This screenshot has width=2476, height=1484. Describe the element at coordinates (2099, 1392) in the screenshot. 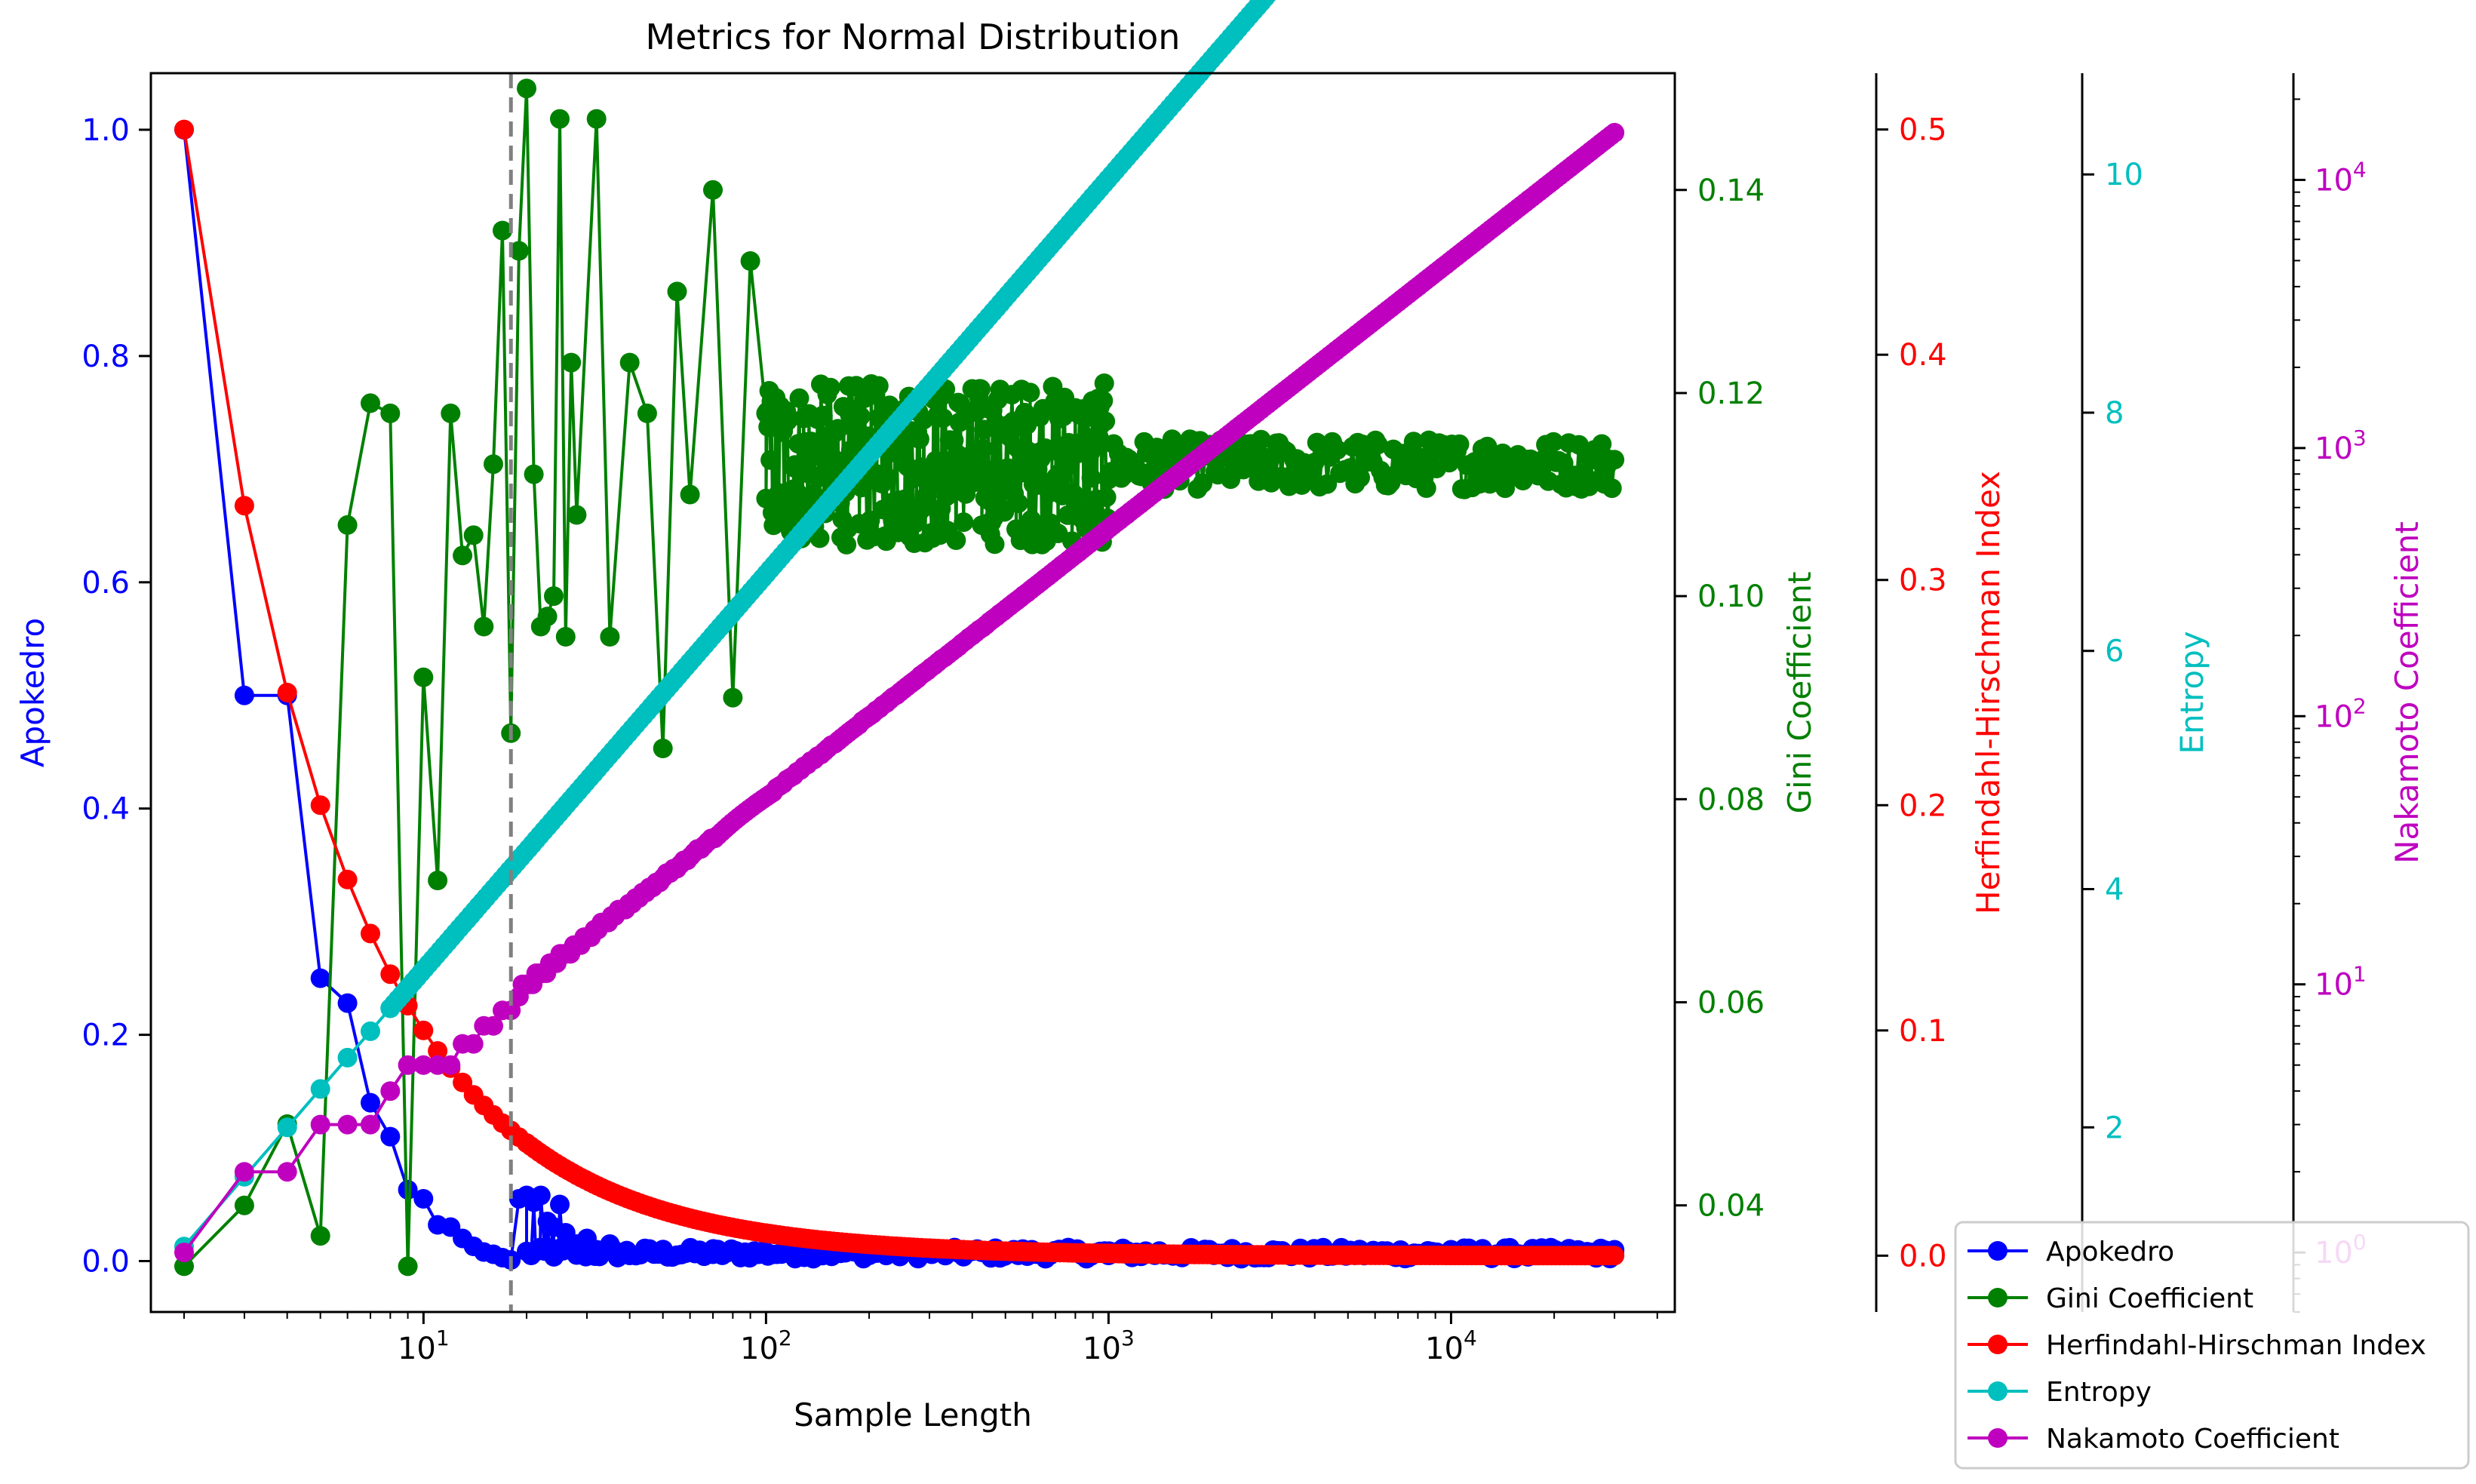

I see `legend-label-entropy: Entropy` at that location.